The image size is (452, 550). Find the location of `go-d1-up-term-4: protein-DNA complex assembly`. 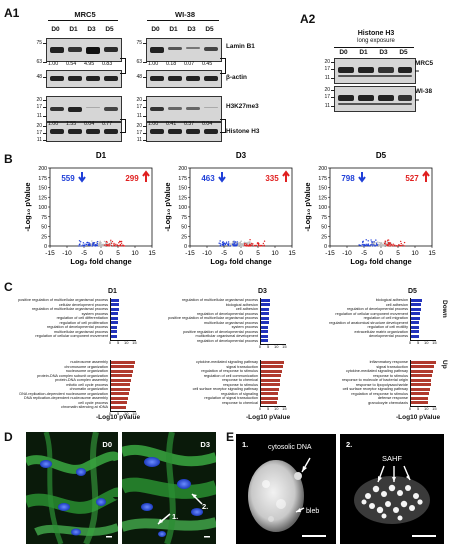

go-d1-up-term-4: protein-DNA complex assembly is located at coordinates (81, 380).